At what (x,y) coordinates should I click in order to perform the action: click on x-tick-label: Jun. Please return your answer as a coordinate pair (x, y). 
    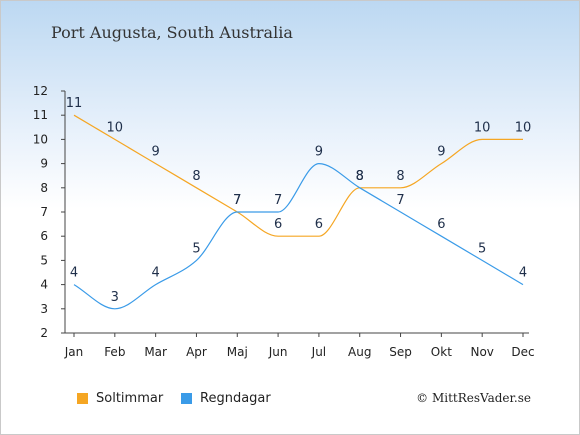
    Looking at the image, I should click on (278, 352).